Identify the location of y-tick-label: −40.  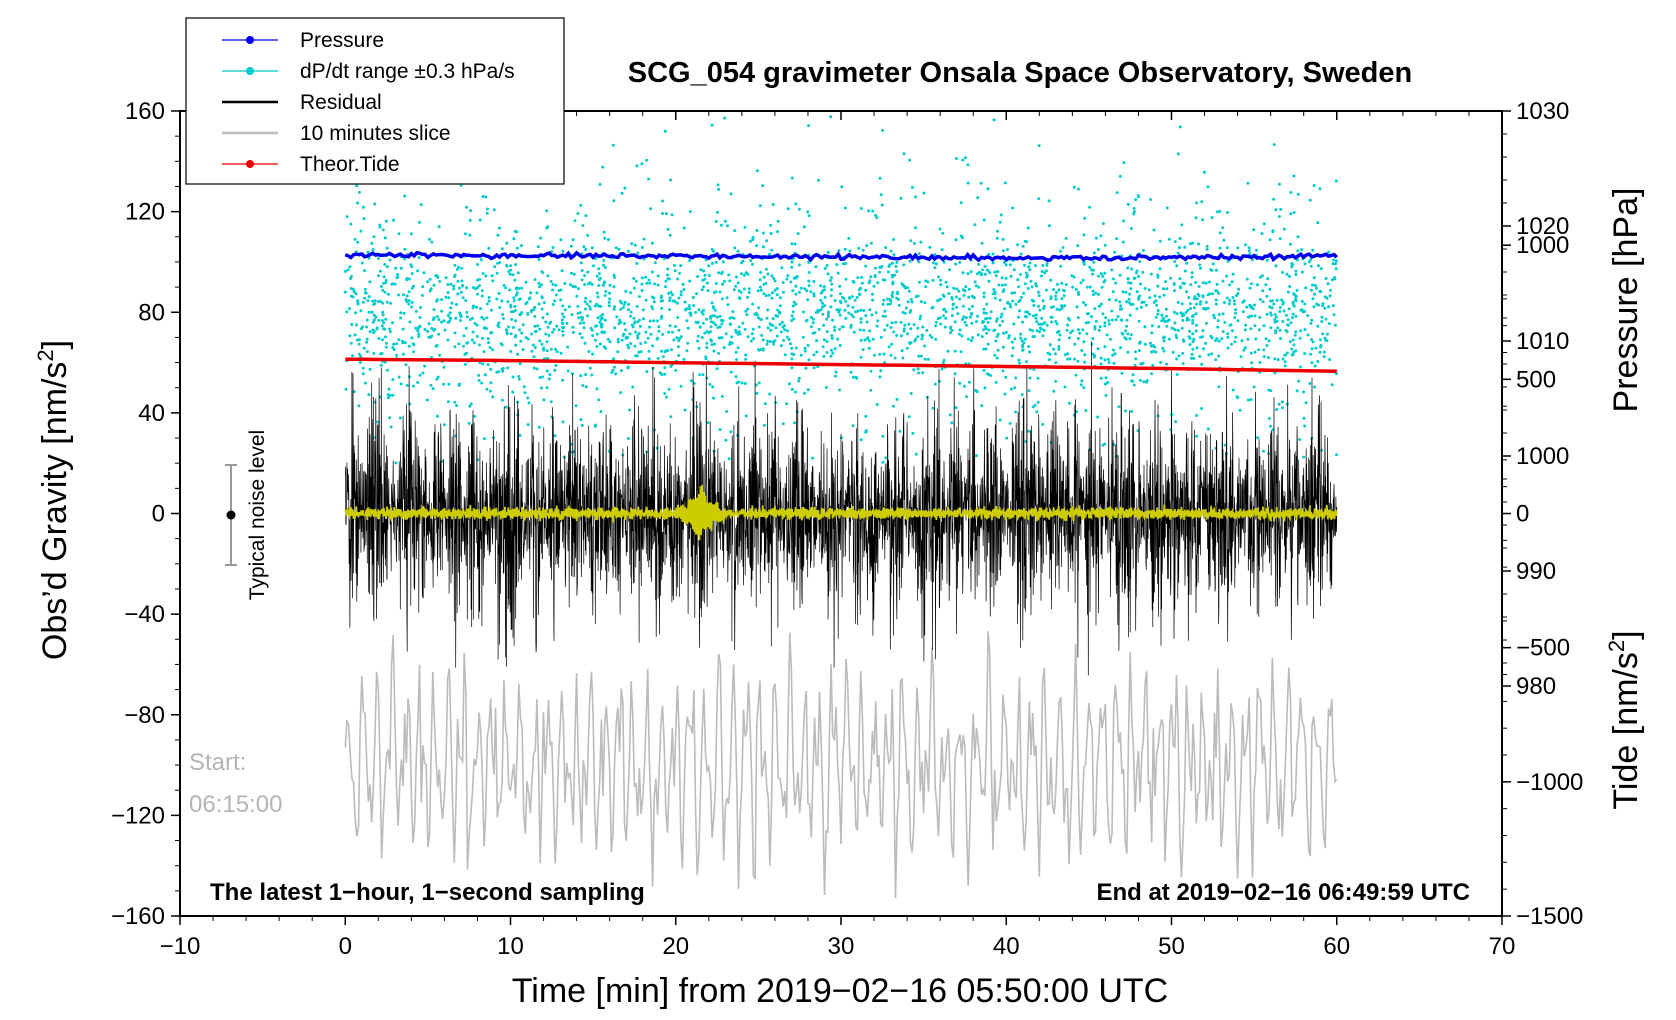
(144, 614).